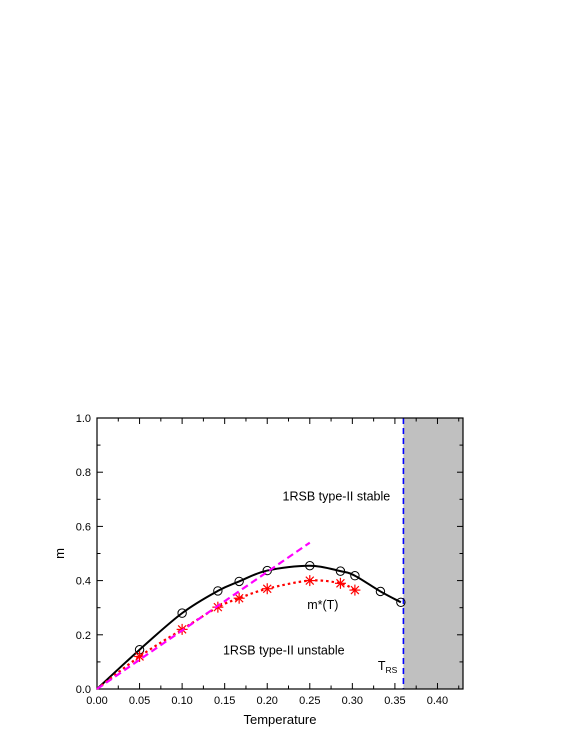 The image size is (581, 752). What do you see at coordinates (352, 701) in the screenshot?
I see `x-tick-label: 0.30` at bounding box center [352, 701].